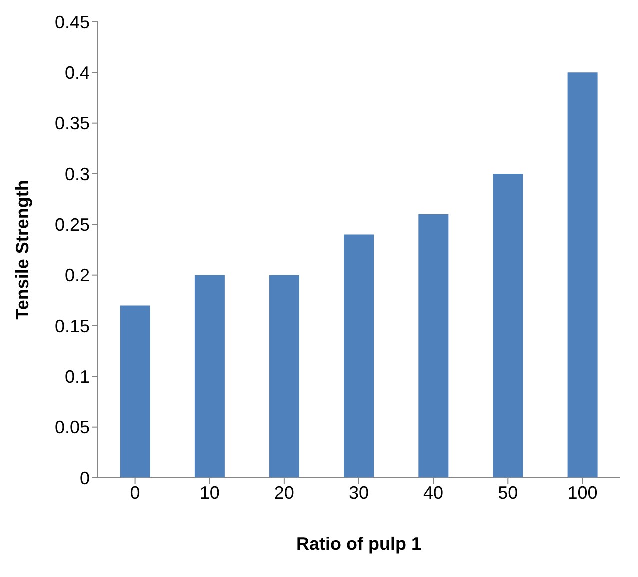 This screenshot has width=638, height=577. I want to click on y-tick-label: 0.05, so click(72, 428).